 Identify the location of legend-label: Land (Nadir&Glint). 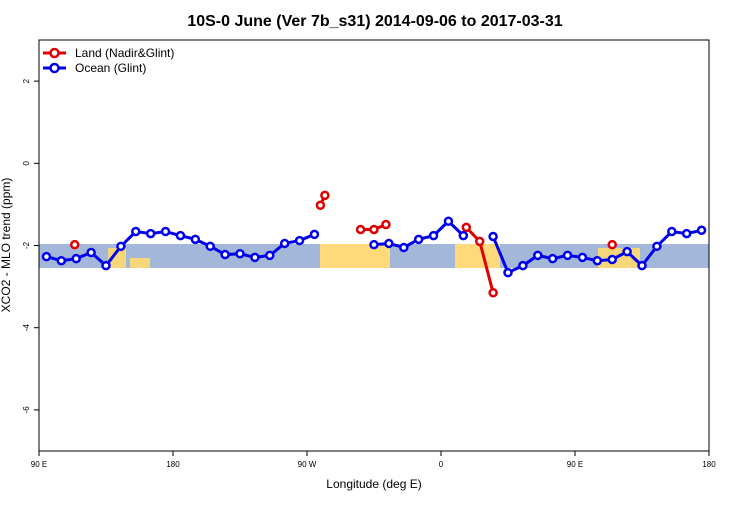
(124, 53).